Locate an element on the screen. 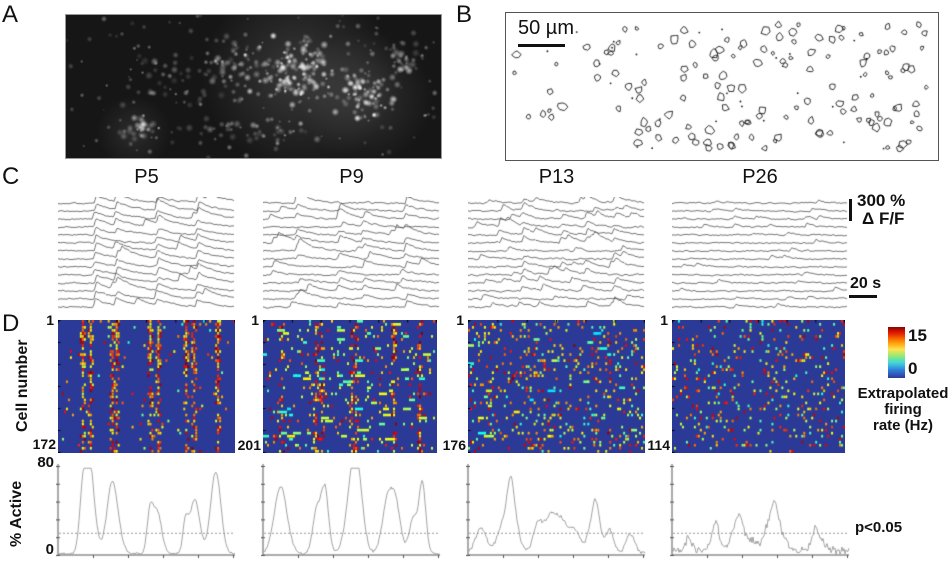 This screenshot has width=951, height=569. percent-active-plot-p9 is located at coordinates (352, 513).